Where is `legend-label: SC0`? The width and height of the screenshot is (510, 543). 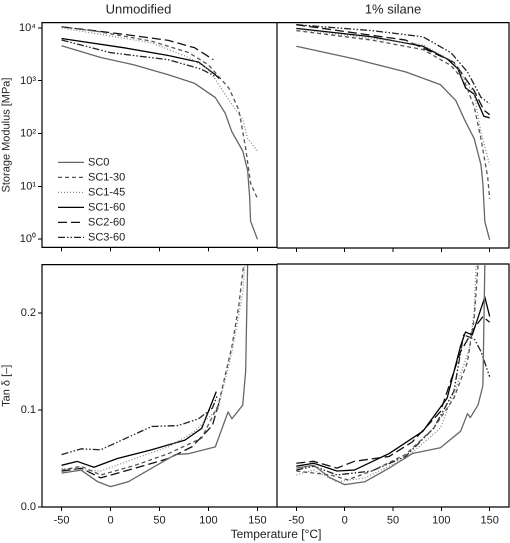
legend-label: SC0 is located at coordinates (99, 162).